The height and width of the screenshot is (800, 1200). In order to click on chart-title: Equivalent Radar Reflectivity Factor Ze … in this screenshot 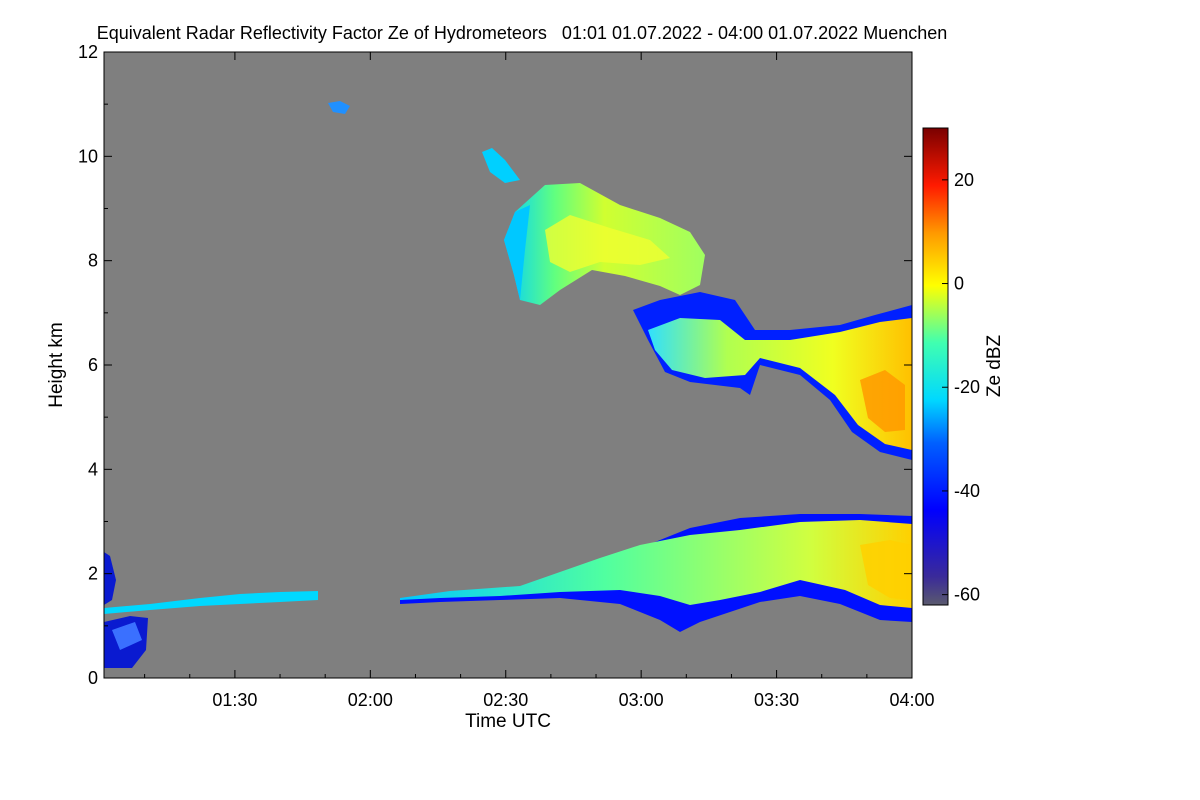, I will do `click(522, 33)`.